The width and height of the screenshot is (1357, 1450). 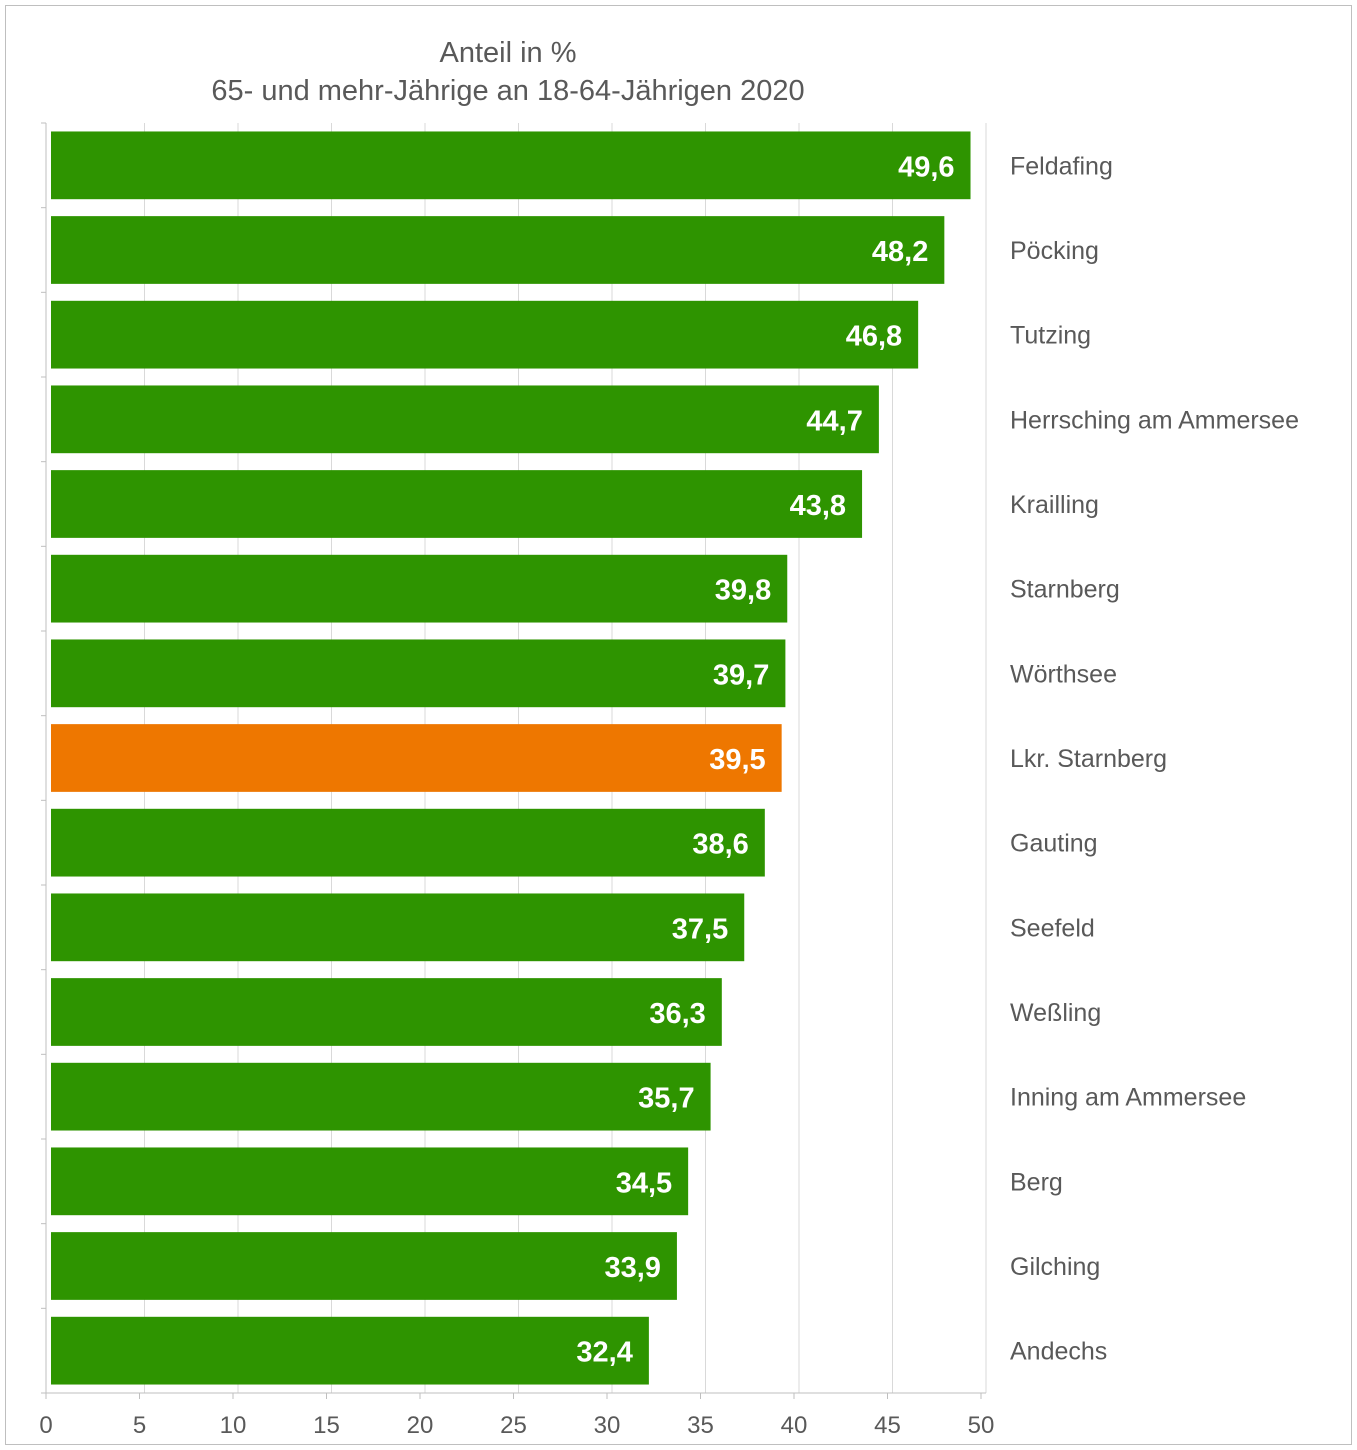 I want to click on category-label: Pöcking, so click(x=1054, y=251).